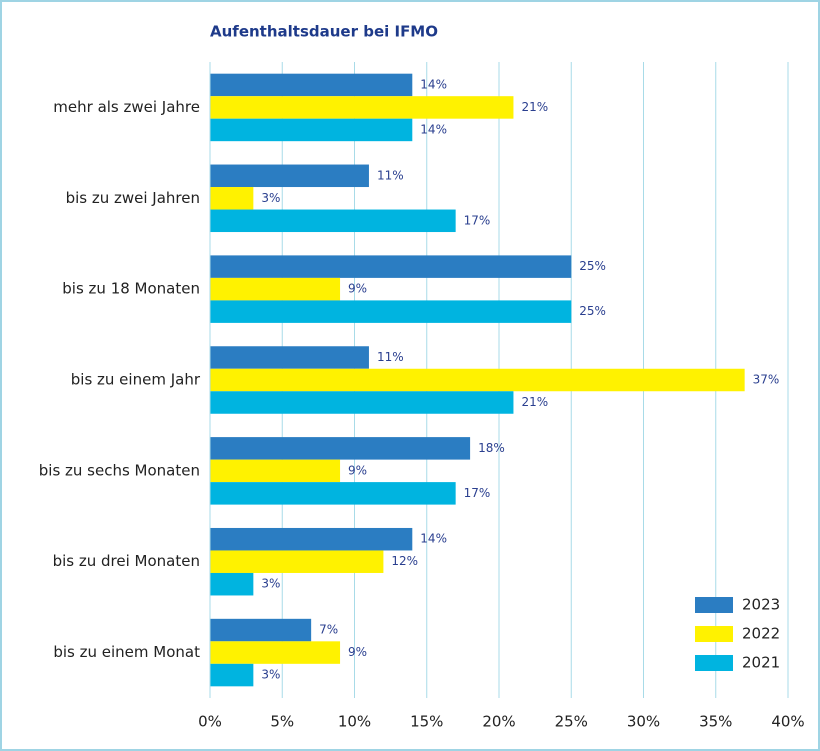 The height and width of the screenshot is (751, 820). What do you see at coordinates (328, 630) in the screenshot?
I see `value-label: 7%` at bounding box center [328, 630].